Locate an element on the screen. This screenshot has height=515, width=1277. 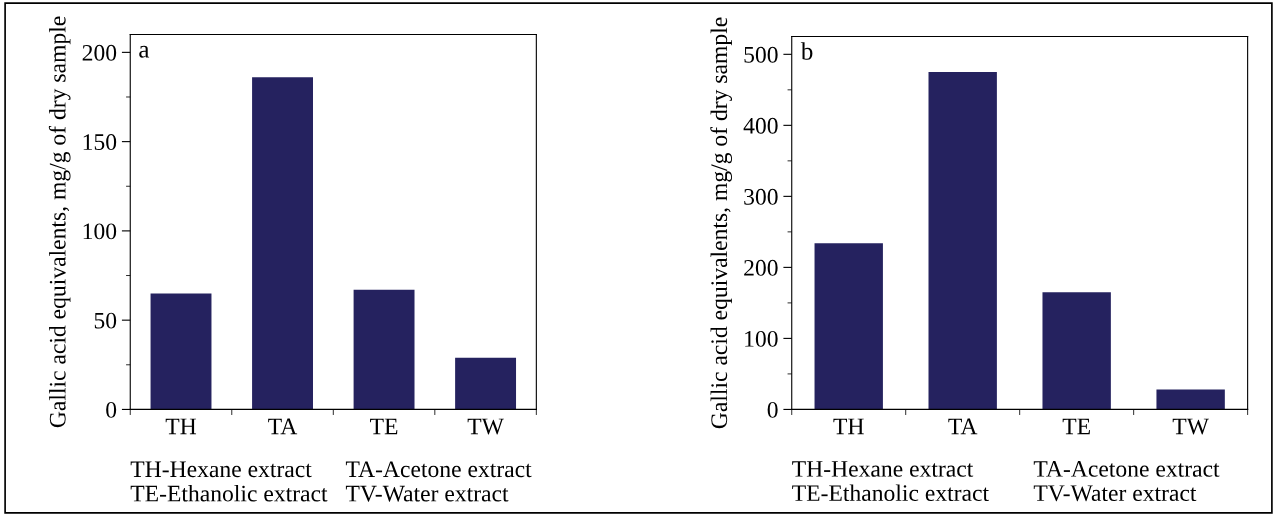
annotation: b is located at coordinates (806, 51).